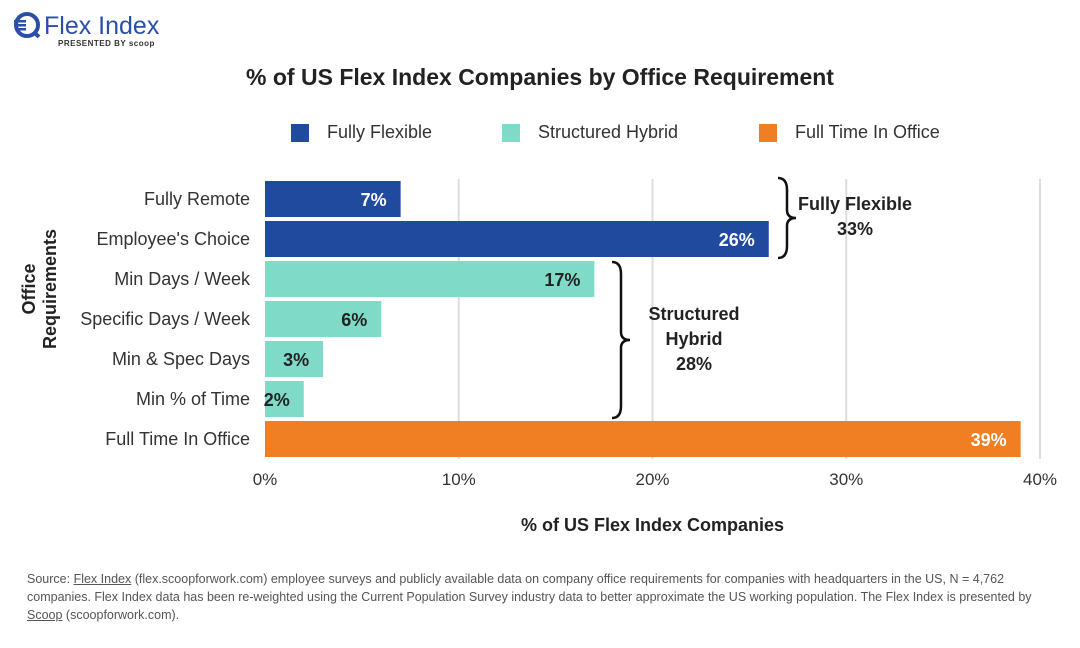 The image size is (1080, 648). I want to click on legend-item-fully-flexible: Fully Flexible, so click(361, 132).